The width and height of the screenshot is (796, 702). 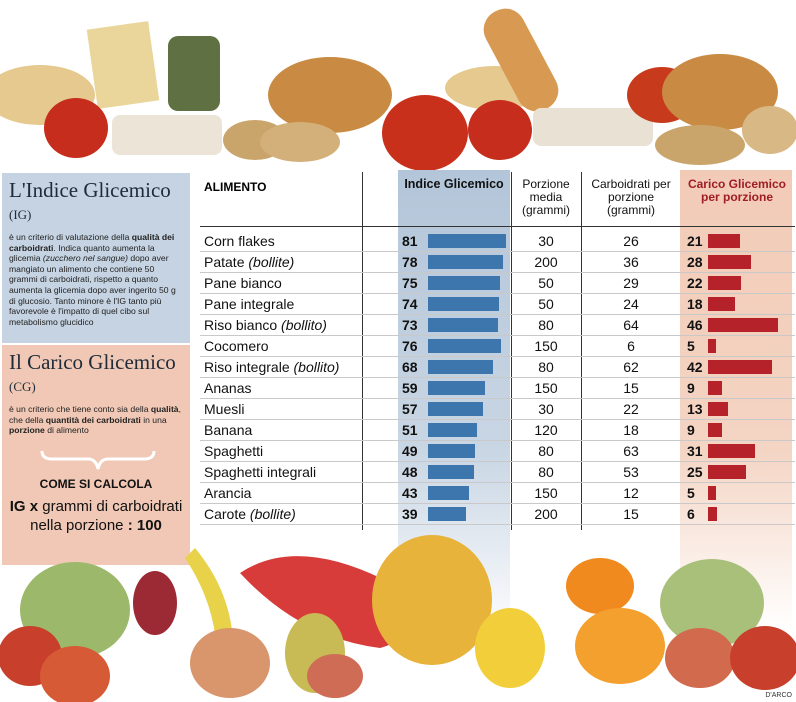 I want to click on cg-value-label: 28, so click(x=695, y=262).